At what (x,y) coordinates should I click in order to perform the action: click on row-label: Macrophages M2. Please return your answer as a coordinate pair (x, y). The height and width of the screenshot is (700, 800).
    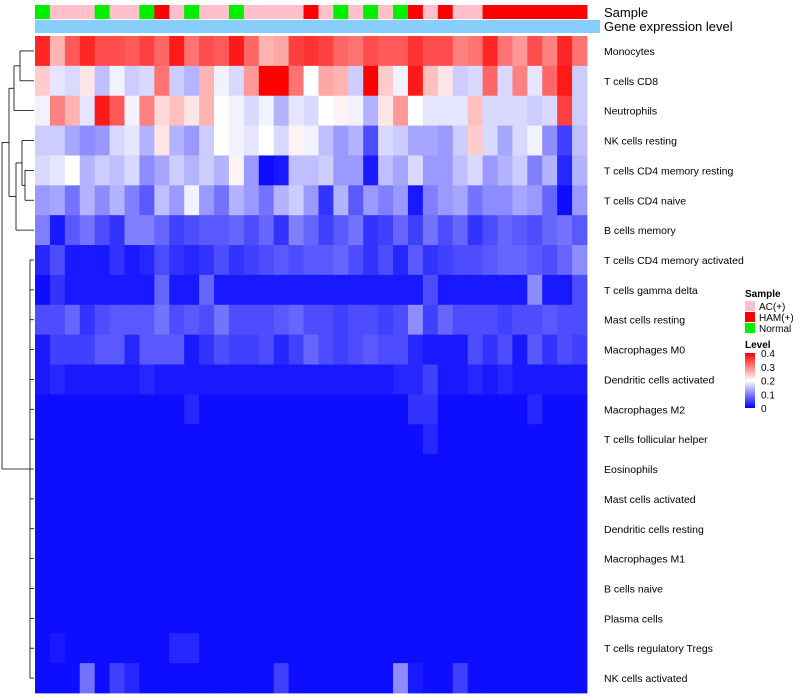
    Looking at the image, I should click on (644, 410).